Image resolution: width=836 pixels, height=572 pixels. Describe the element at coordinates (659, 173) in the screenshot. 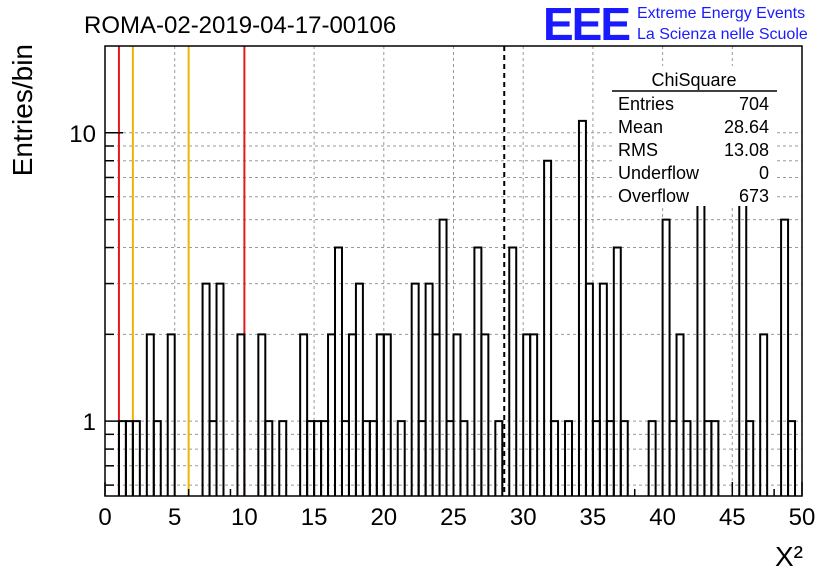

I see `stats-row-label: Underflow` at that location.